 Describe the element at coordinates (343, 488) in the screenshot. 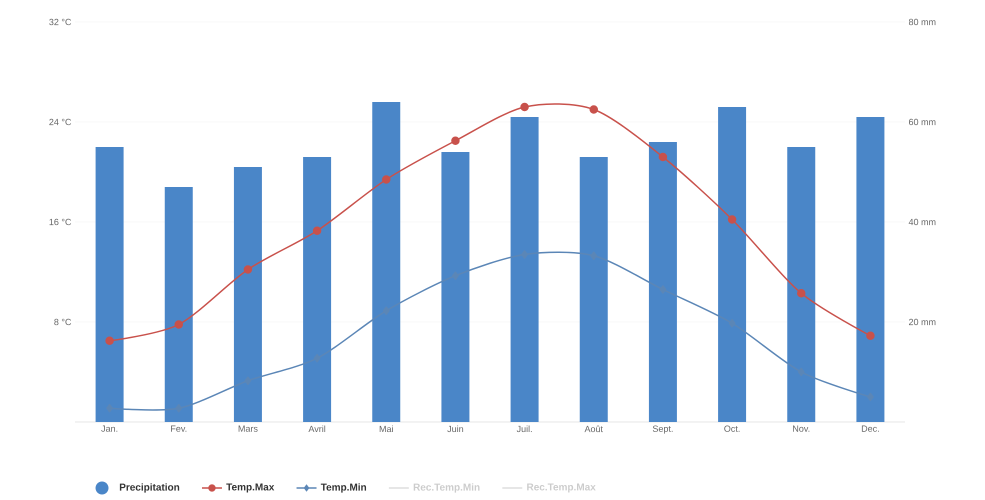

I see `legend-label: Temp.Min` at that location.